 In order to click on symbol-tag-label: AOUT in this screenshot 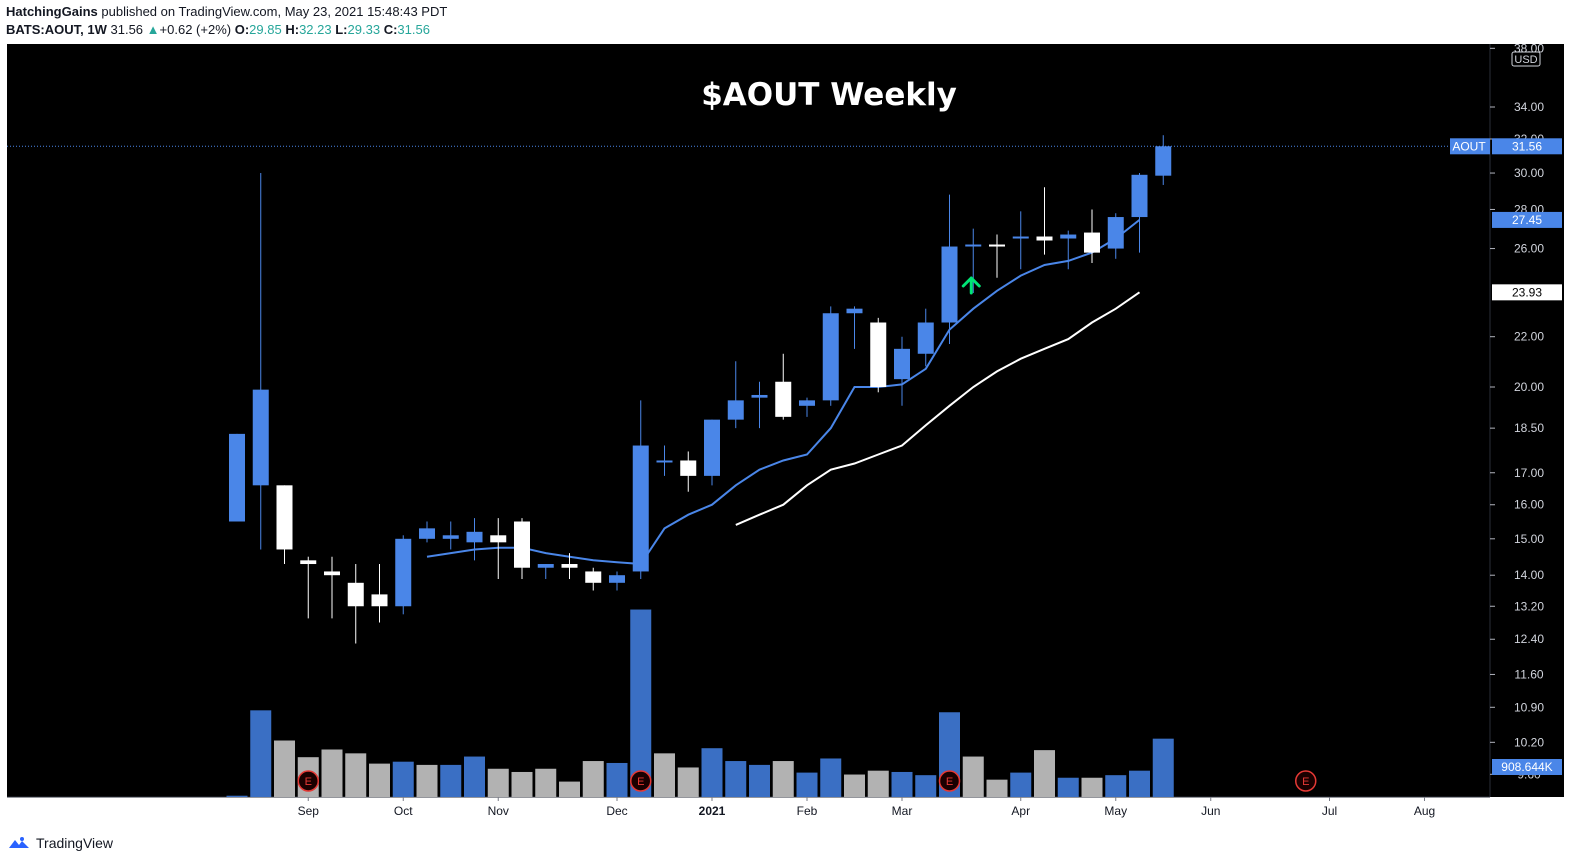, I will do `click(1469, 146)`.